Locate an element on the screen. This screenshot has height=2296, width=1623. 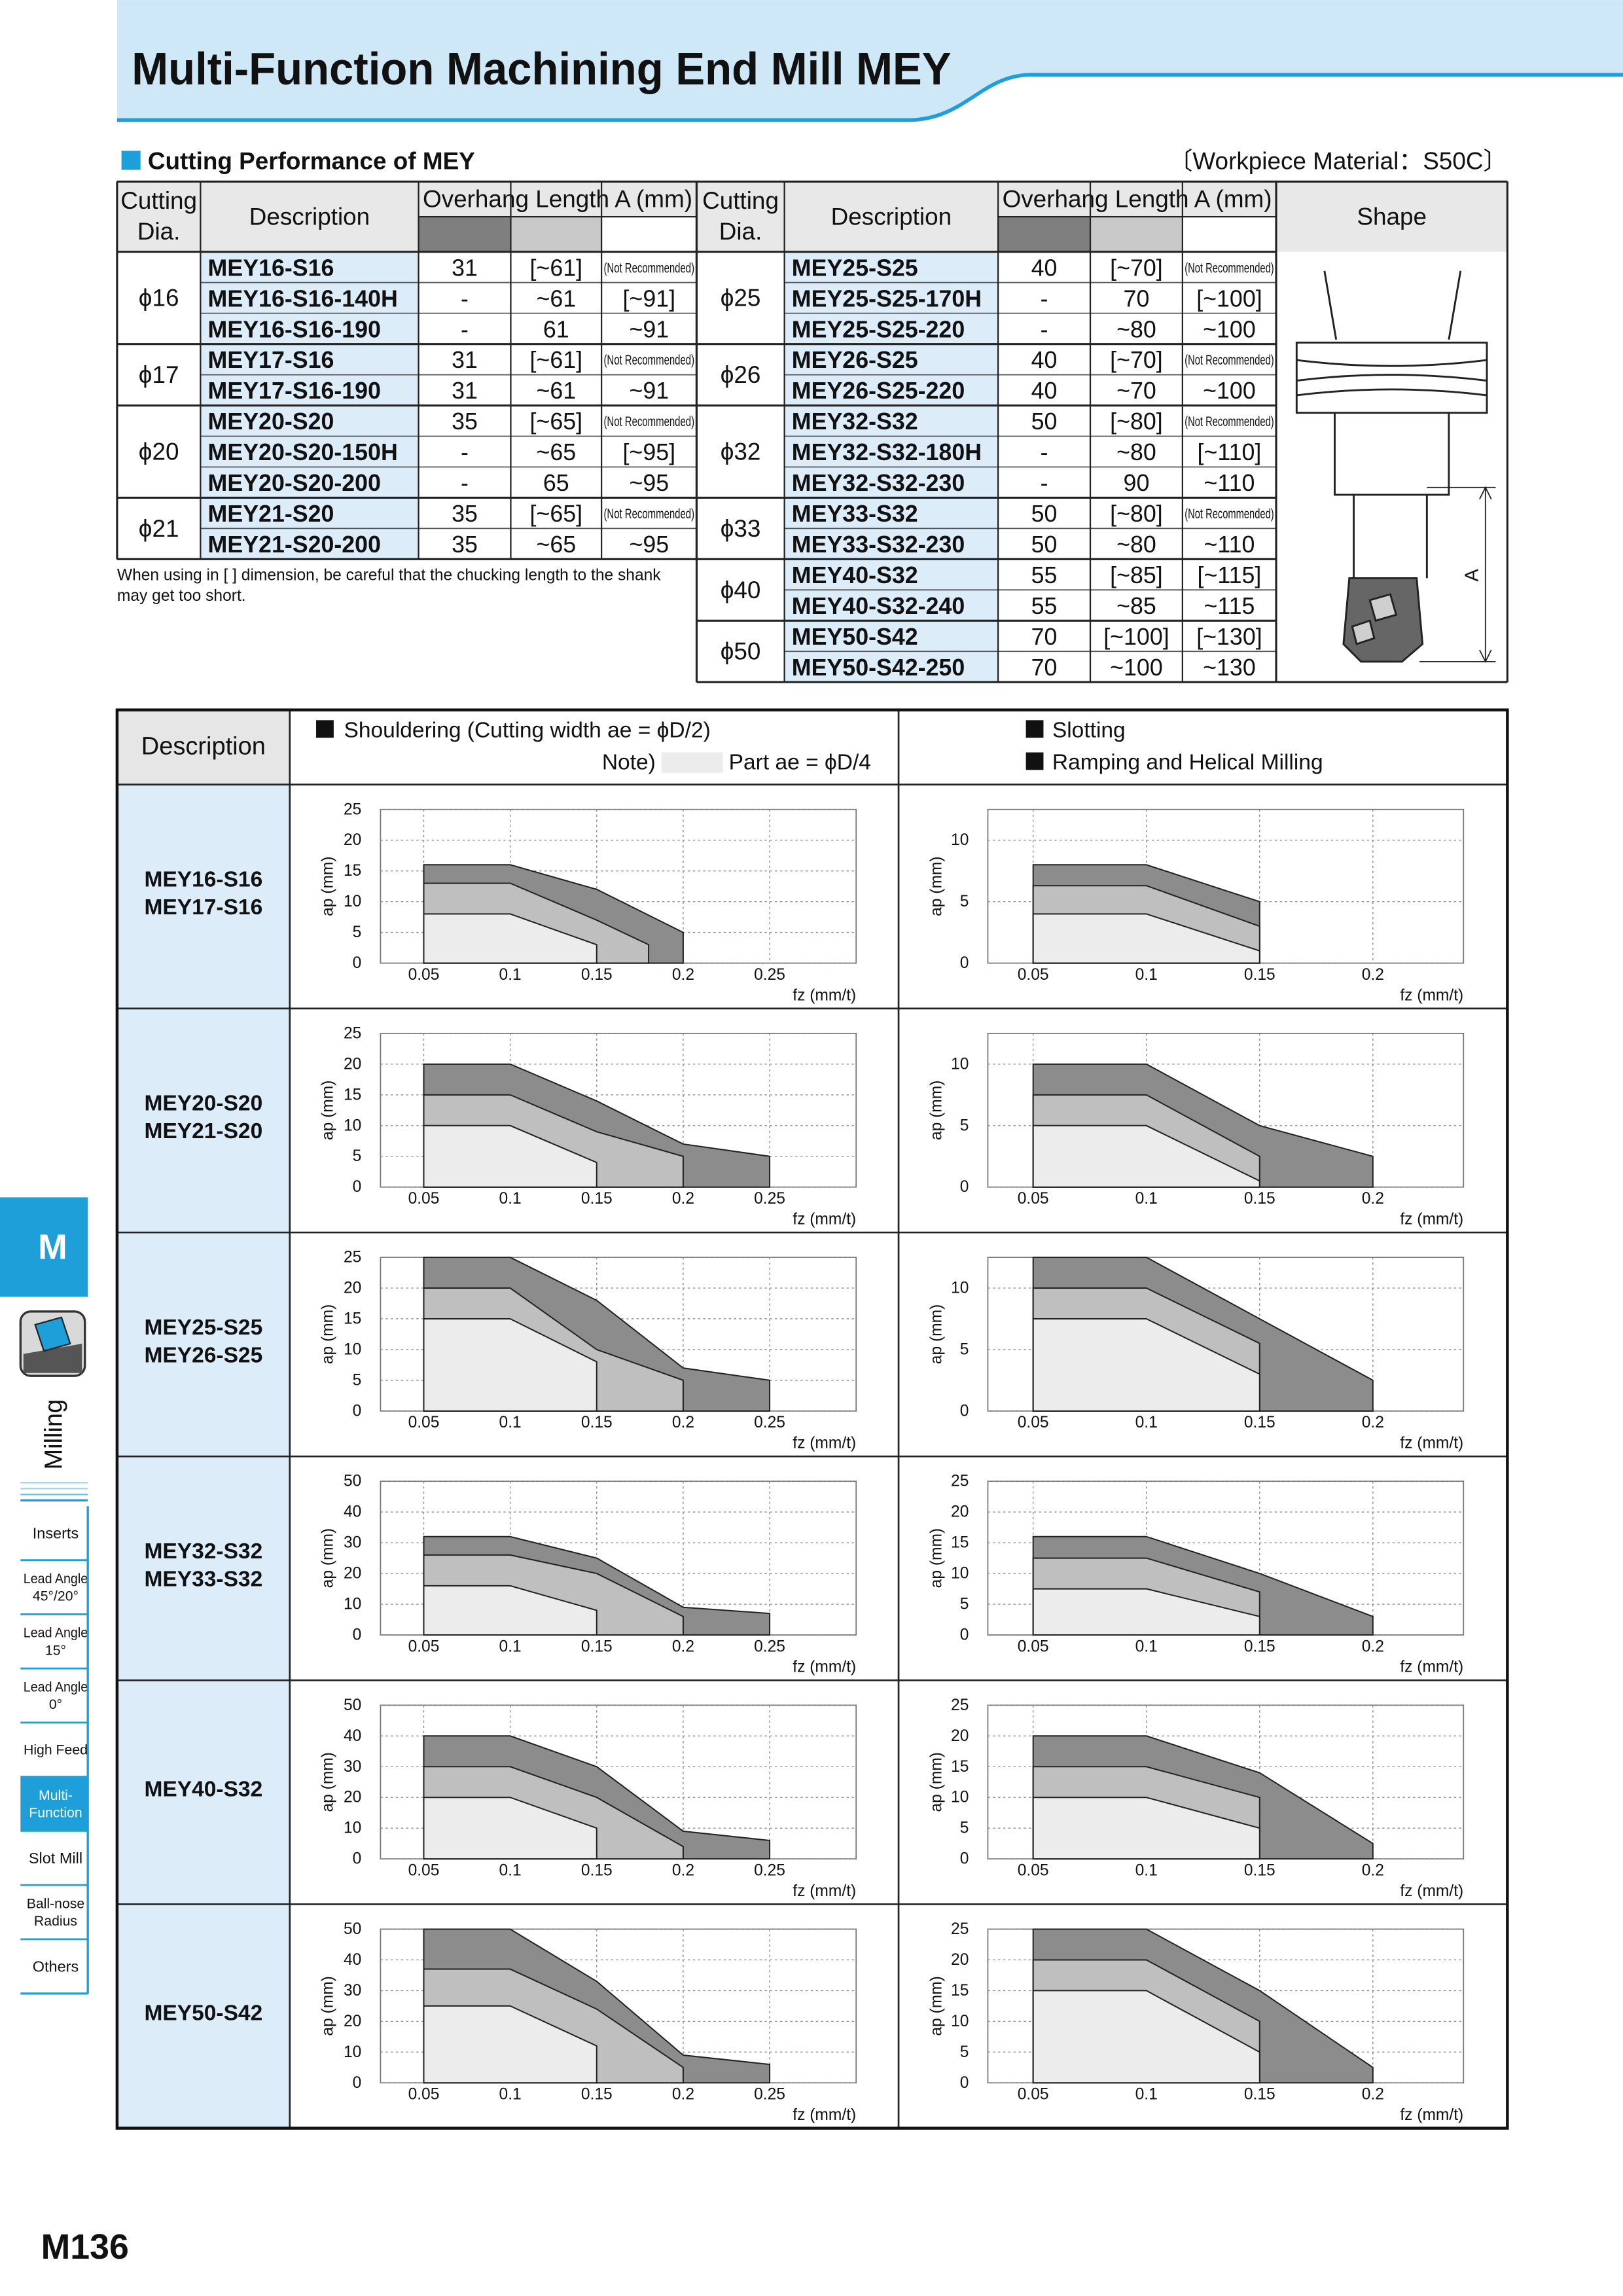
y-tick-label: 15 is located at coordinates (352, 1318).